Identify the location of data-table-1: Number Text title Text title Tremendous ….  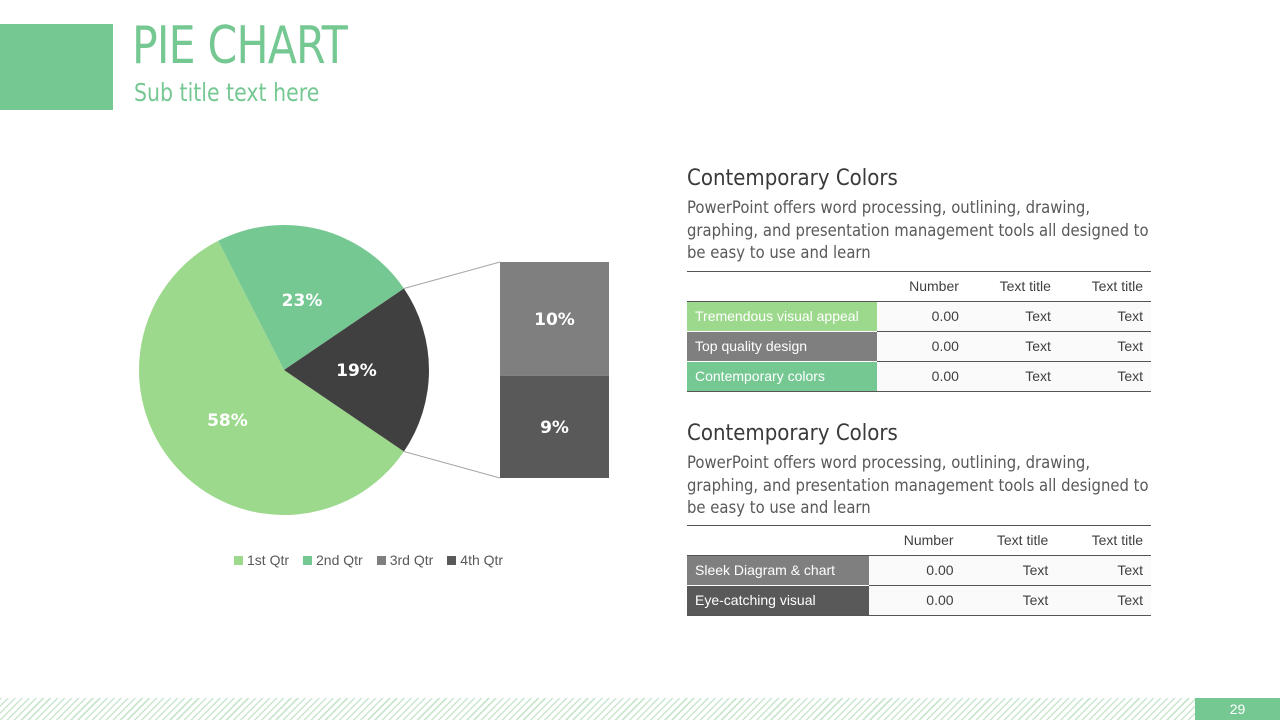
(919, 331).